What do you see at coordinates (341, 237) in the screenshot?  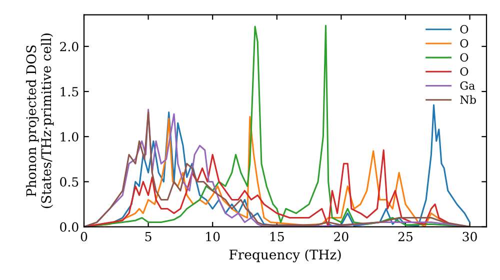 I see `x-tick-label: 20` at bounding box center [341, 237].